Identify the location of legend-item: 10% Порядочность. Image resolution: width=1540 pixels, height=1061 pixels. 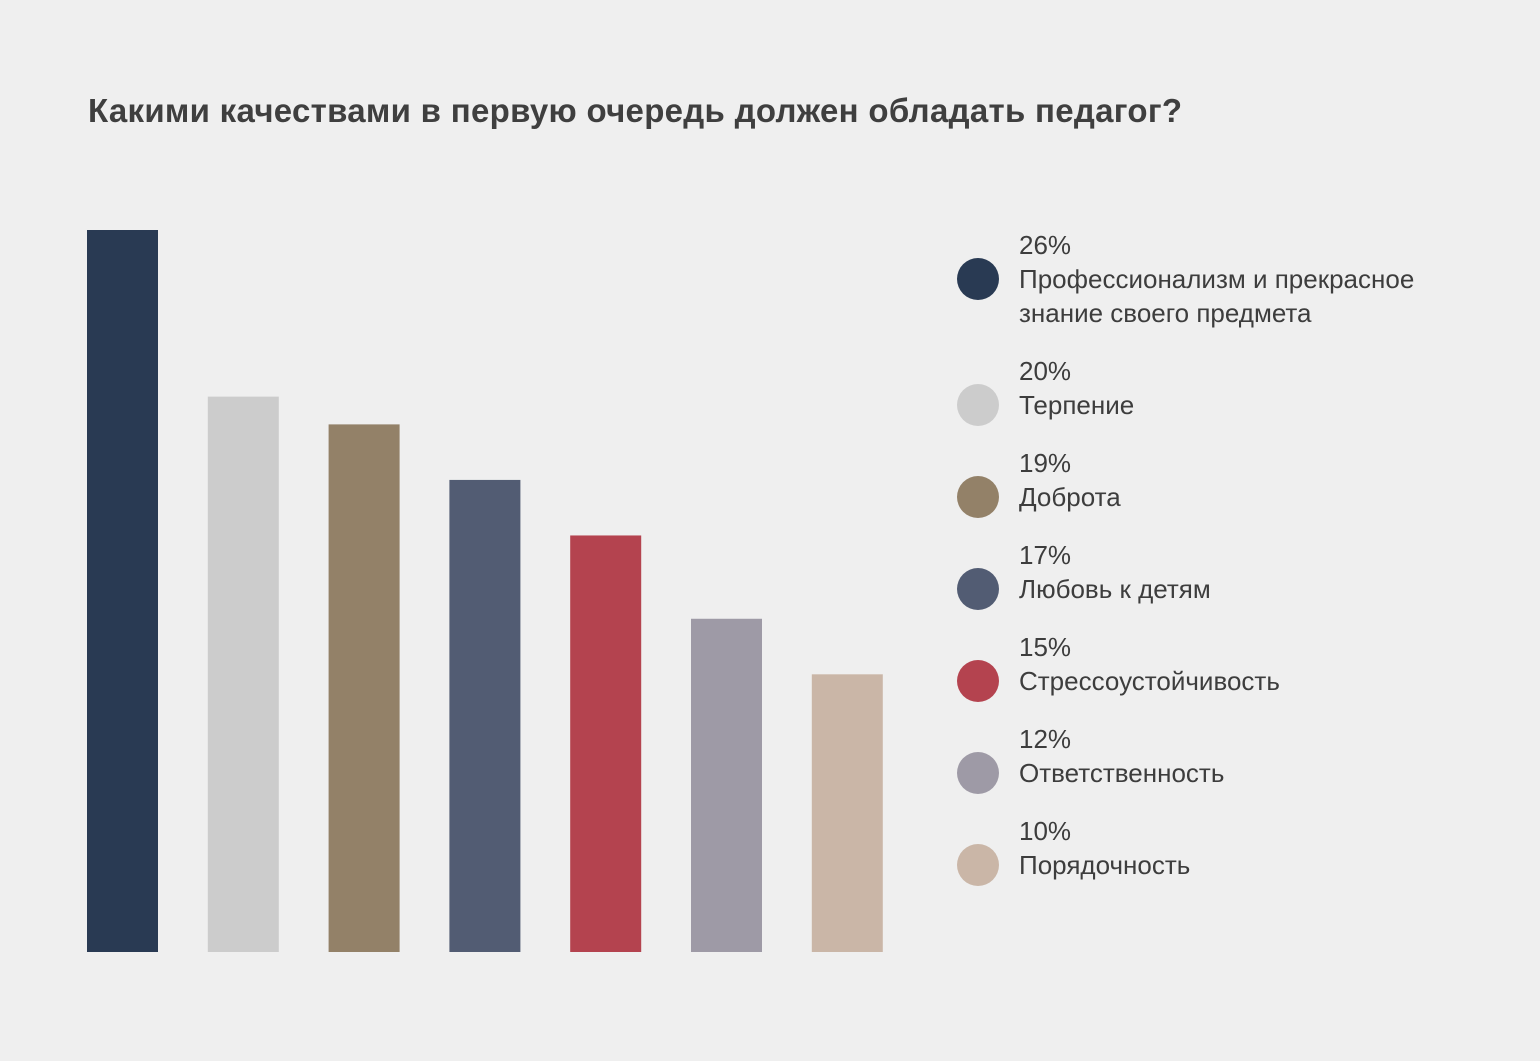
(1237, 850).